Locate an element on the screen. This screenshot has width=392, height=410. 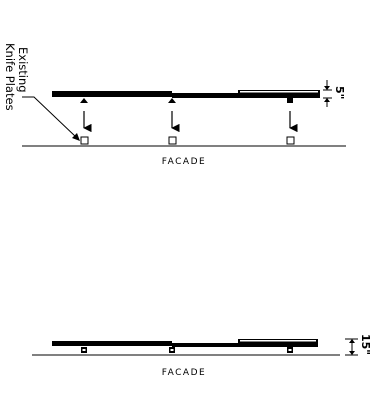
top-dimension: 5" is located at coordinates (334, 93).